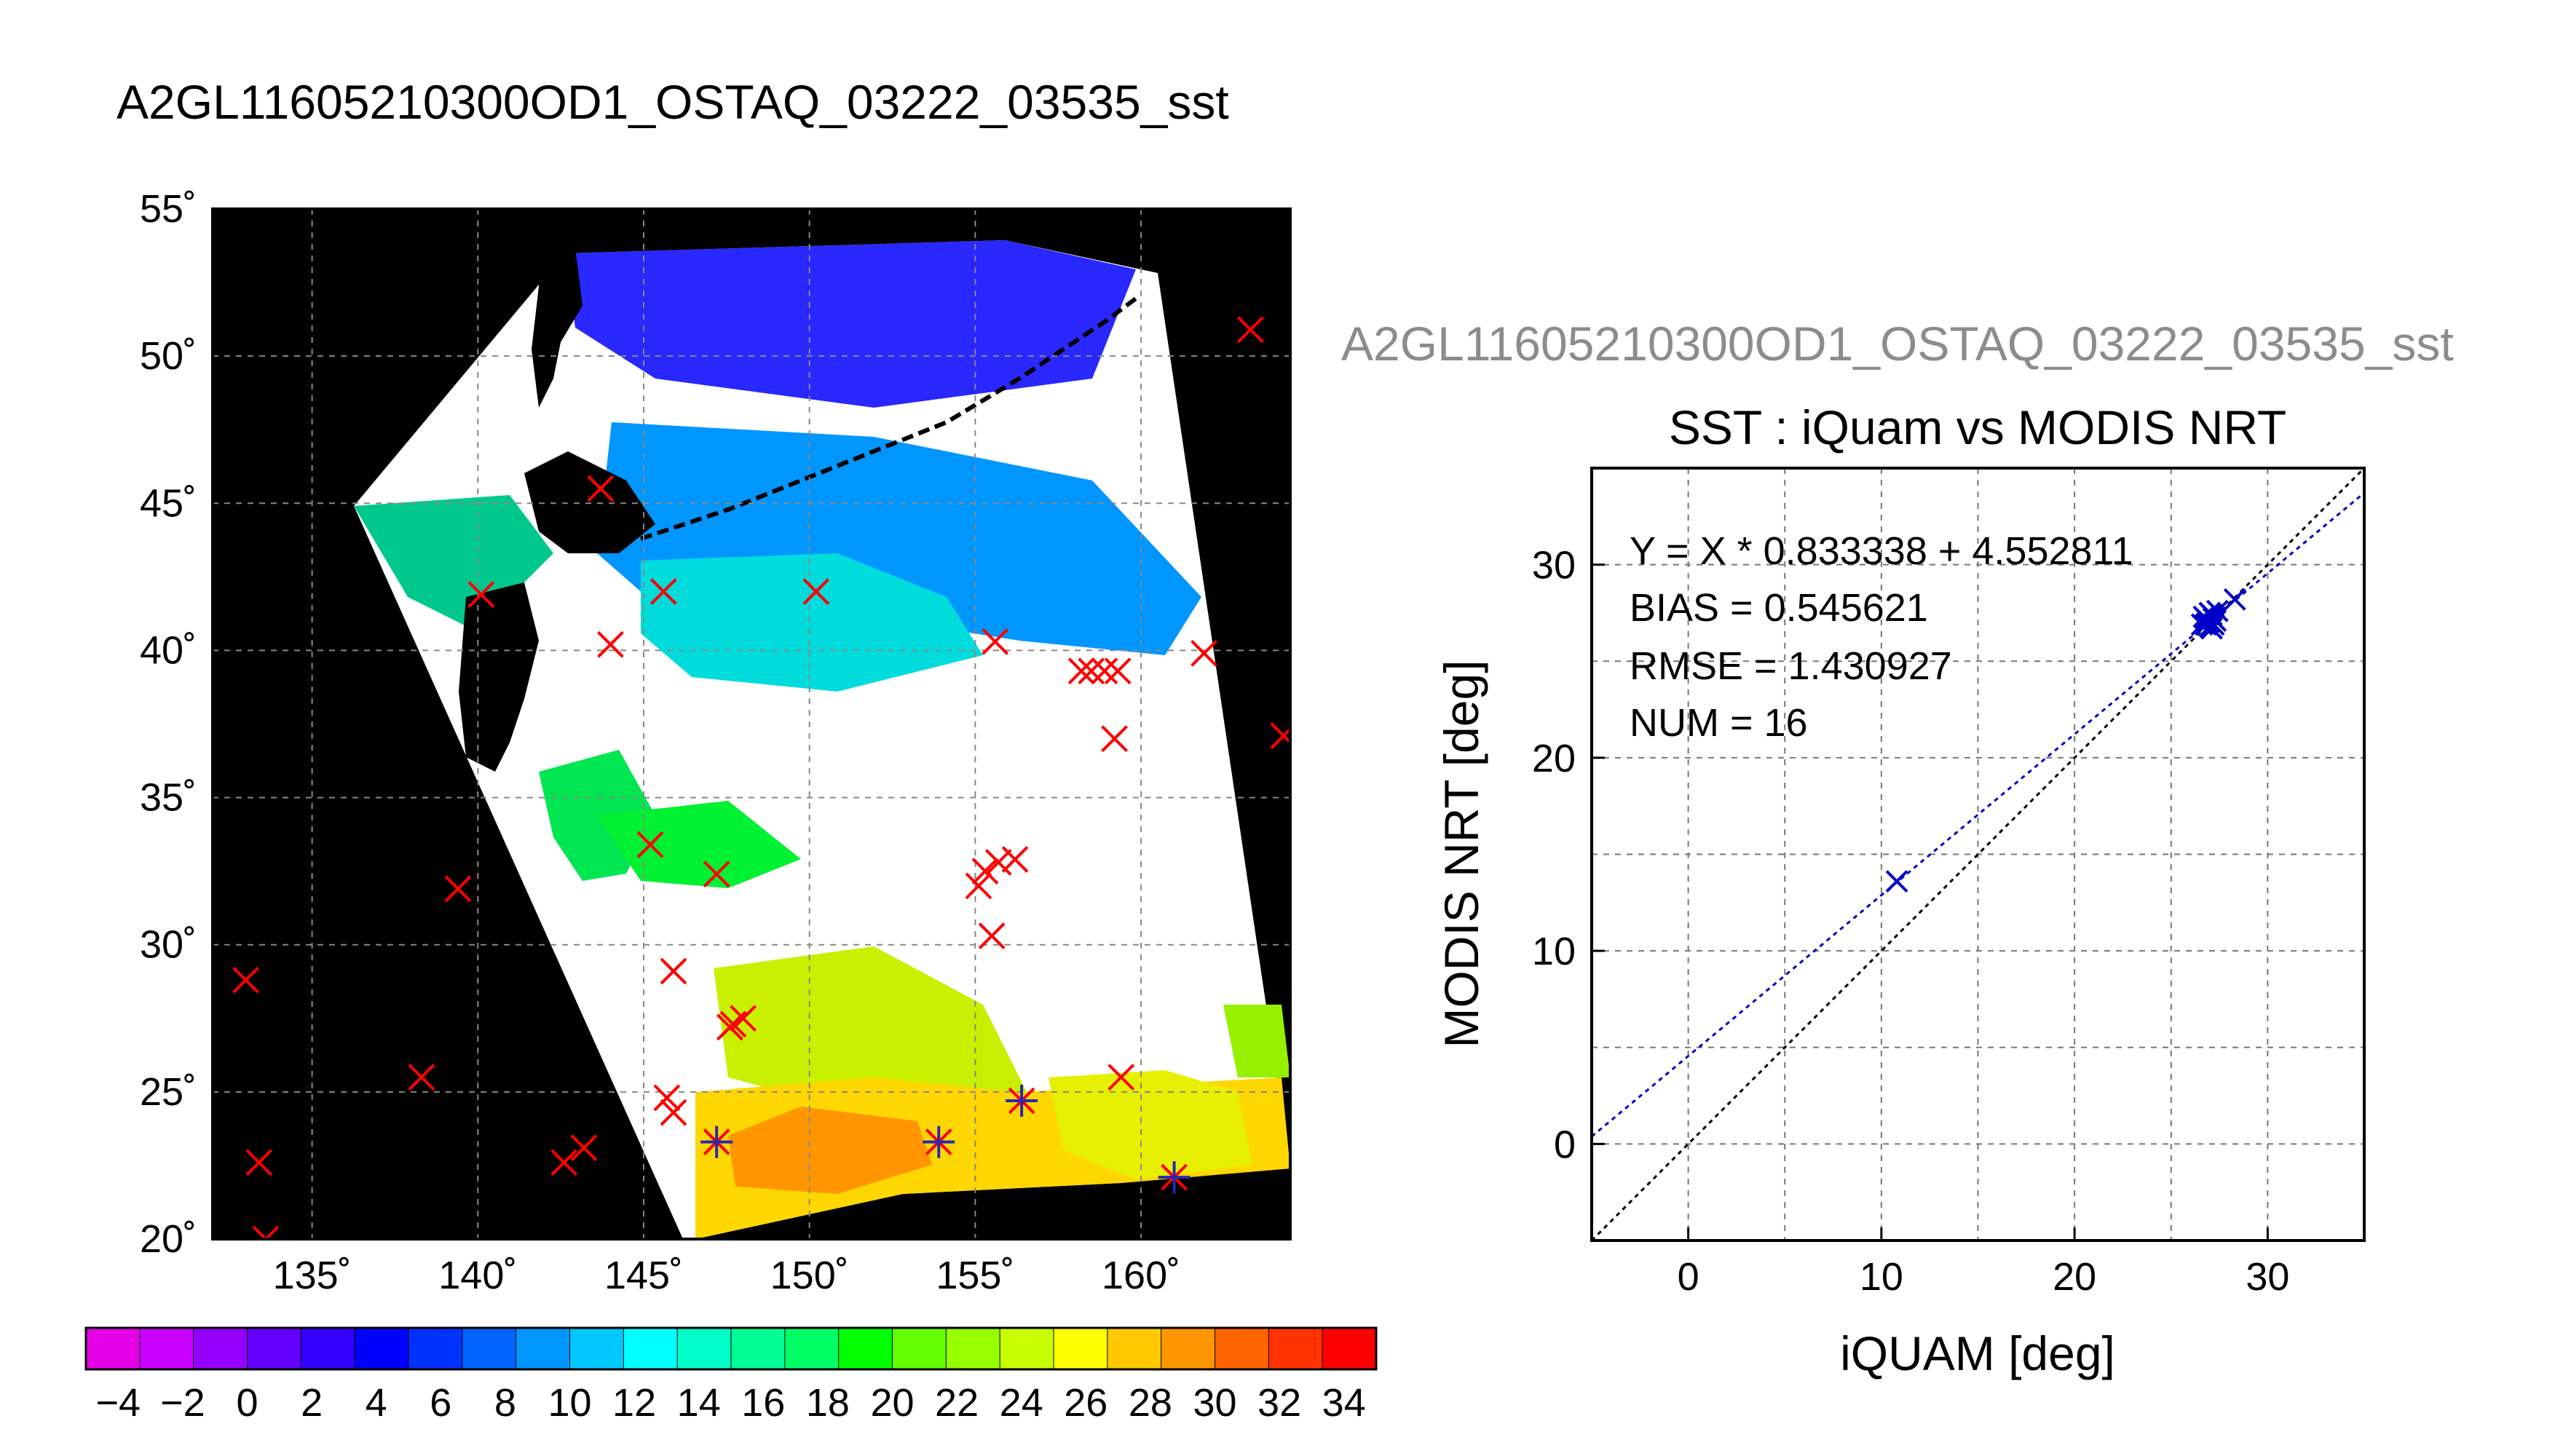  What do you see at coordinates (1554, 565) in the screenshot?
I see `scatter-y-tick-label: 30` at bounding box center [1554, 565].